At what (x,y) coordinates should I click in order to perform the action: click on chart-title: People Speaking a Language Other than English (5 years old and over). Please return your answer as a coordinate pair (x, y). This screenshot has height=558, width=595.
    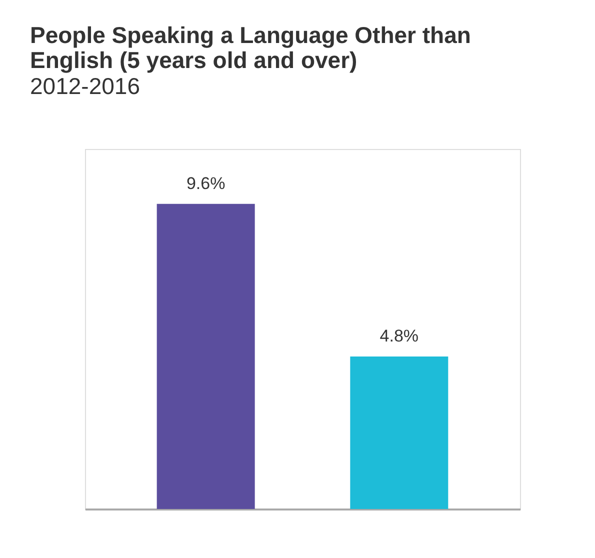
    Looking at the image, I should click on (250, 47).